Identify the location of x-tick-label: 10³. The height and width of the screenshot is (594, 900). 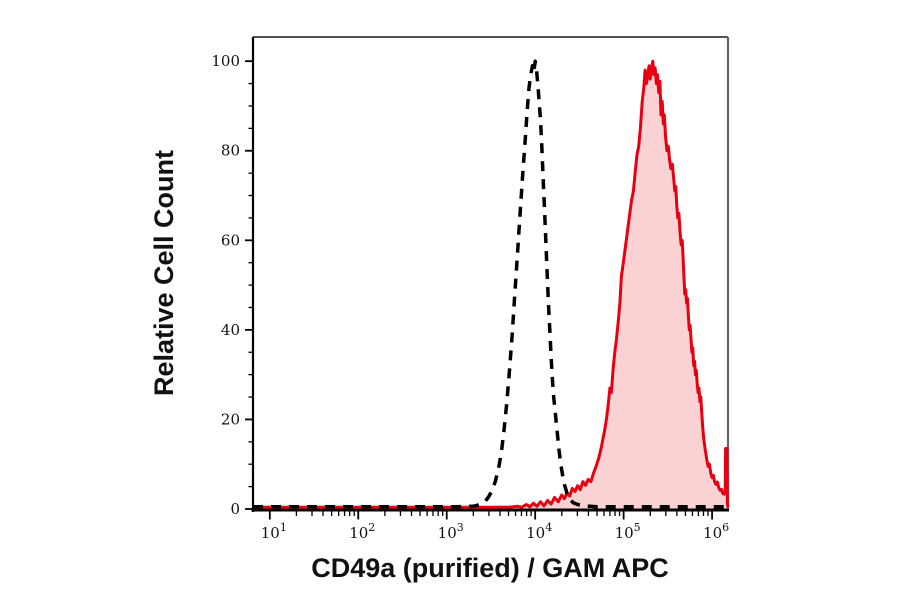
(451, 531).